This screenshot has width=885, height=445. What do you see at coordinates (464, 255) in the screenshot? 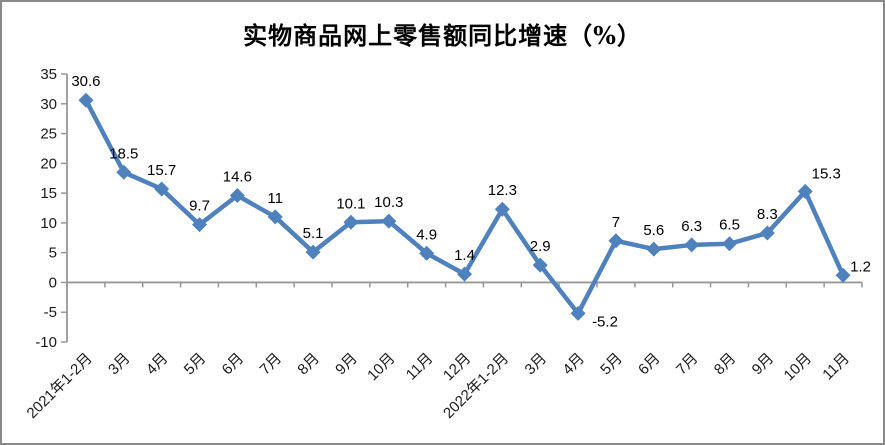
I see `data-label: 1.4` at bounding box center [464, 255].